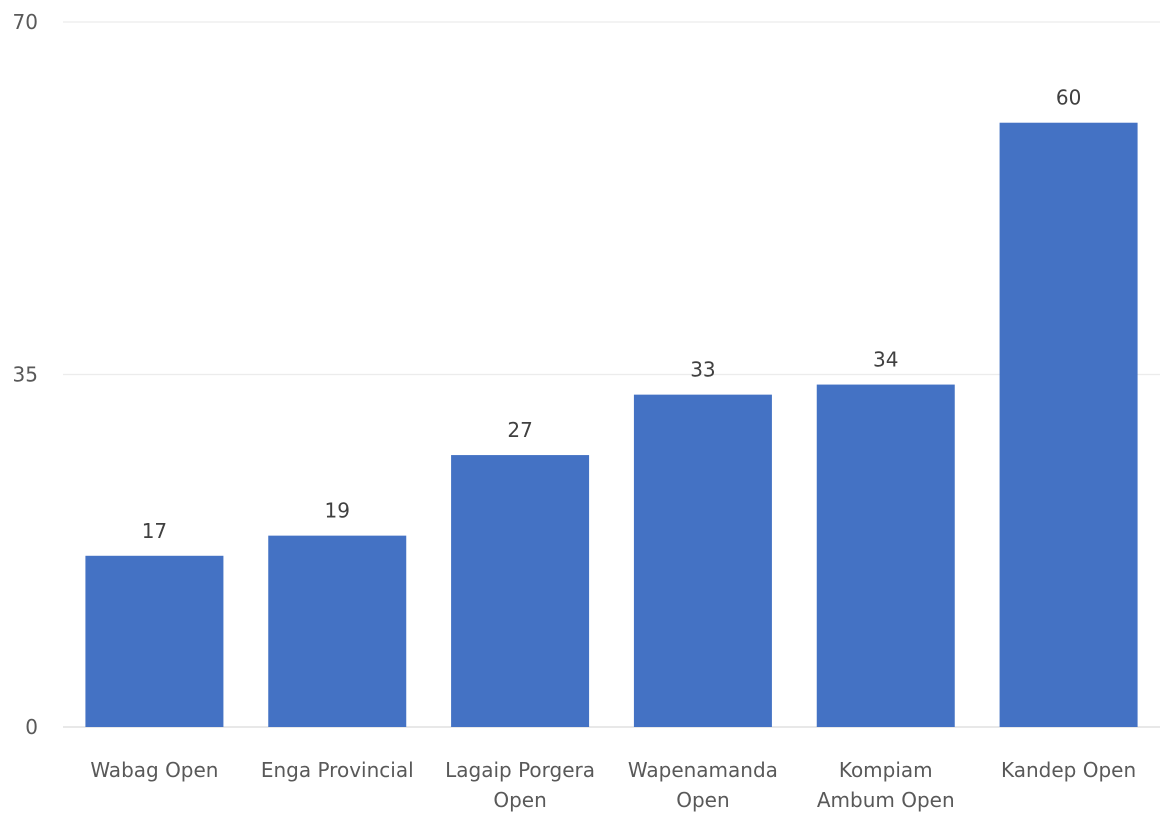 This screenshot has height=814, width=1166. I want to click on bar-value-label: 17, so click(154, 531).